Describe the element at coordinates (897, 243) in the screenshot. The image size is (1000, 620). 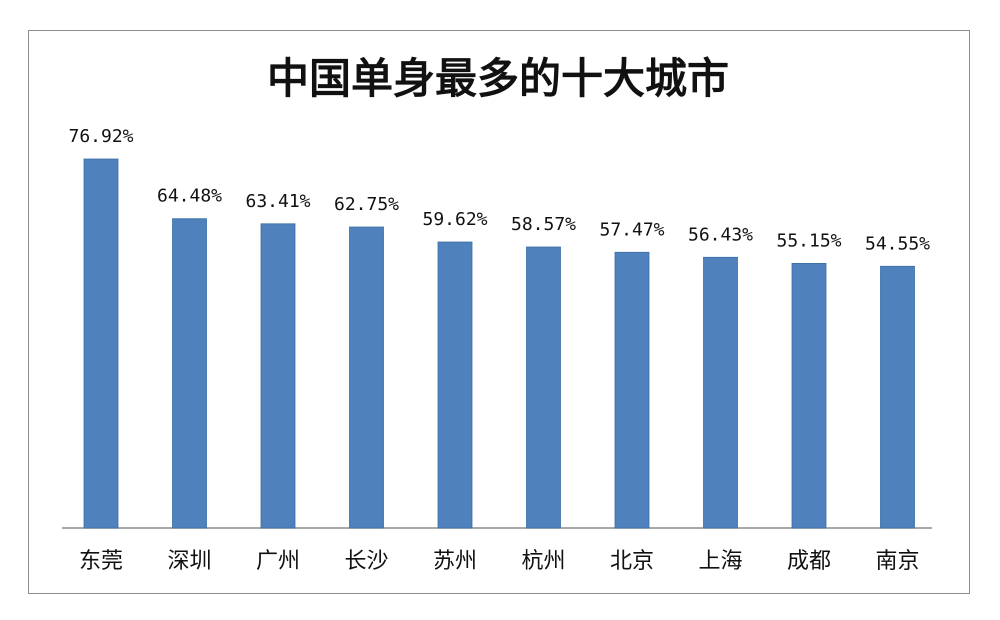
I see `value-label-9: 54.55%` at that location.